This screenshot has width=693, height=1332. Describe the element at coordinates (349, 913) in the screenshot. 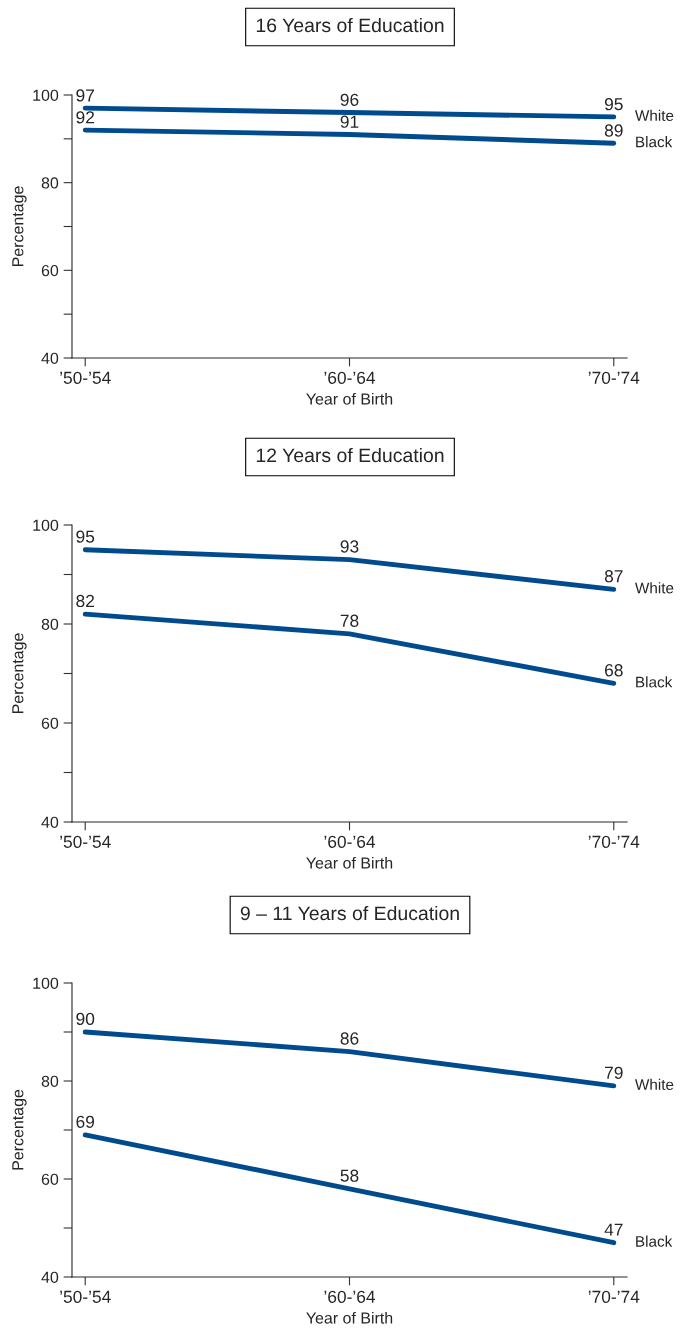

I see `chart-title: 9 – 11 Years of Education` at that location.